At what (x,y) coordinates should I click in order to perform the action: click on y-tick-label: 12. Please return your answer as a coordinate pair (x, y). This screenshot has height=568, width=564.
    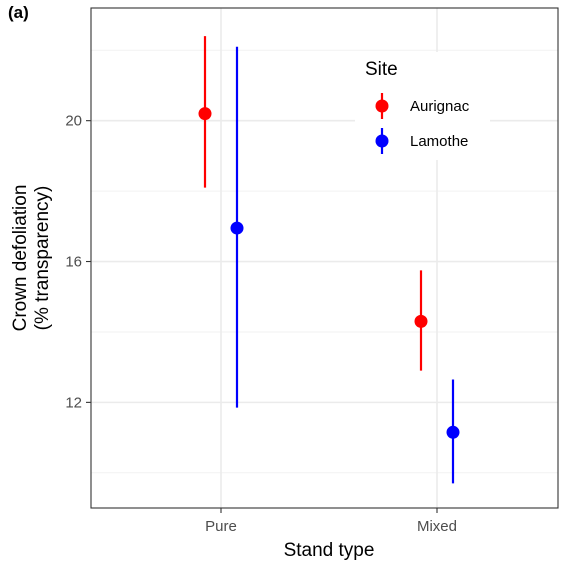
    Looking at the image, I should click on (73, 402).